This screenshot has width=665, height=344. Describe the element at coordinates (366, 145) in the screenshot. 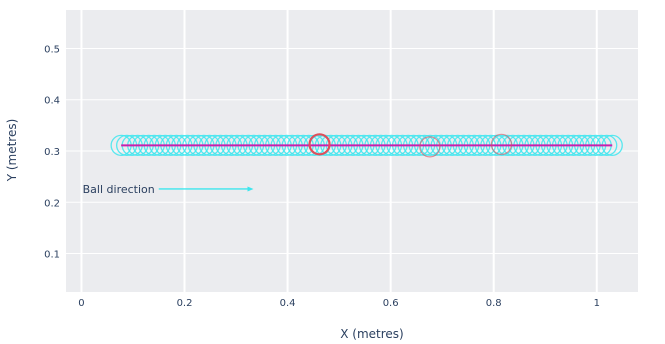

I see `series-layer` at that location.